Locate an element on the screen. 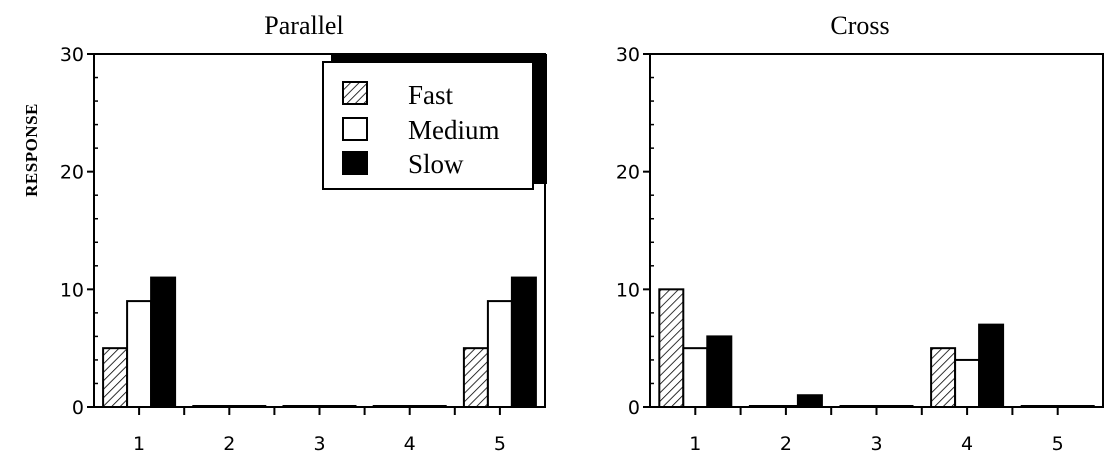  chart-title: Cross is located at coordinates (859, 25).